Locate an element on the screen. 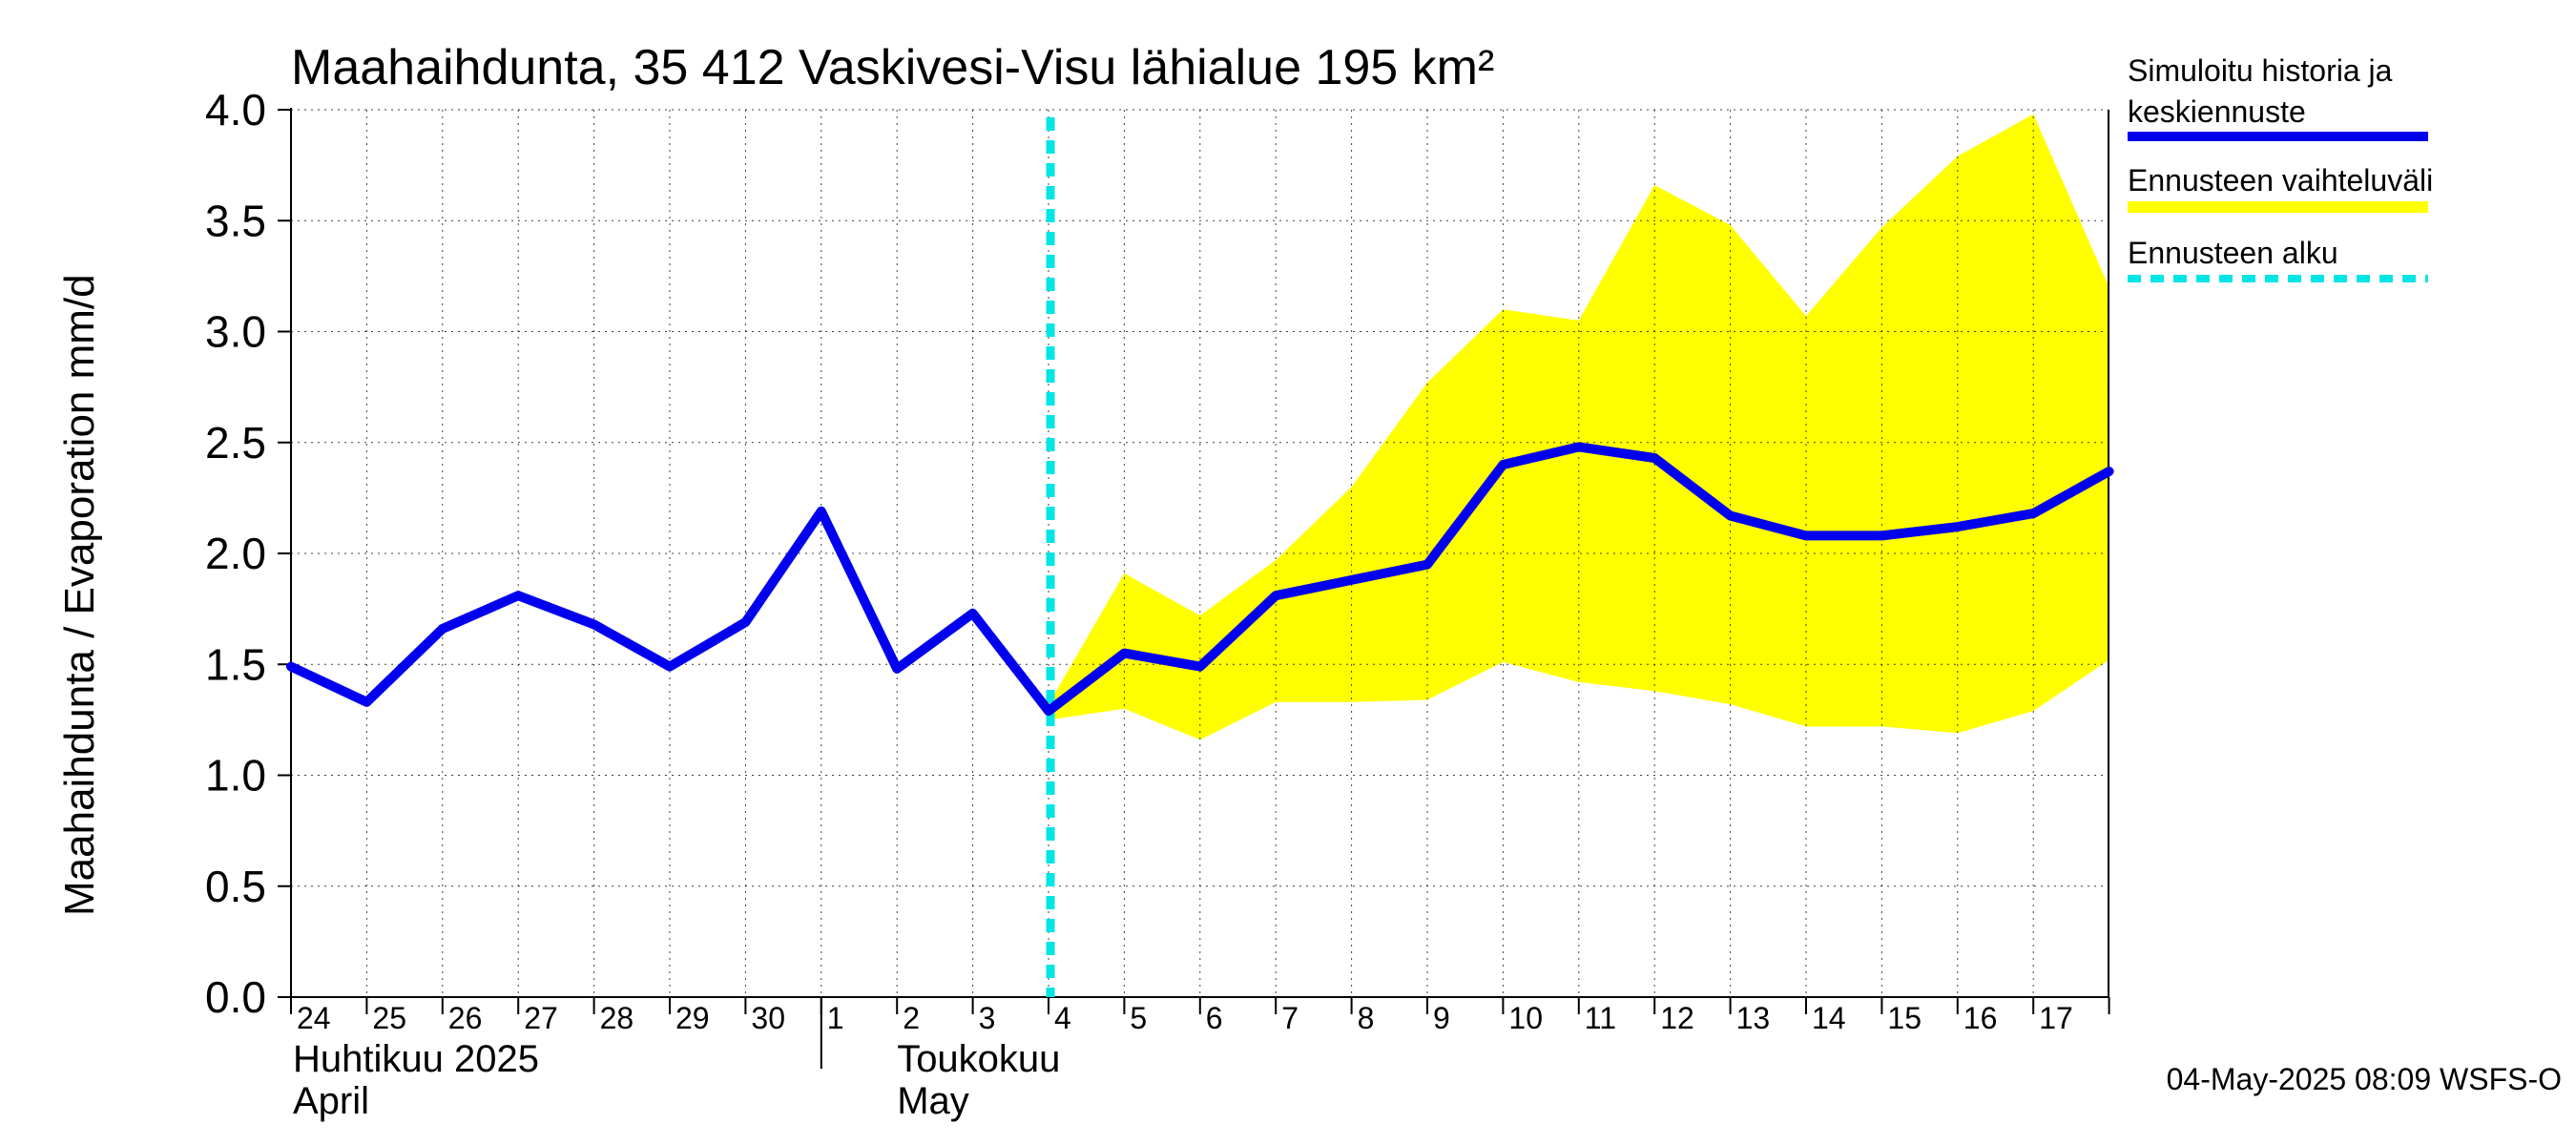 Image resolution: width=2576 pixels, height=1145 pixels. x-tick-label: 14 is located at coordinates (1829, 1018).